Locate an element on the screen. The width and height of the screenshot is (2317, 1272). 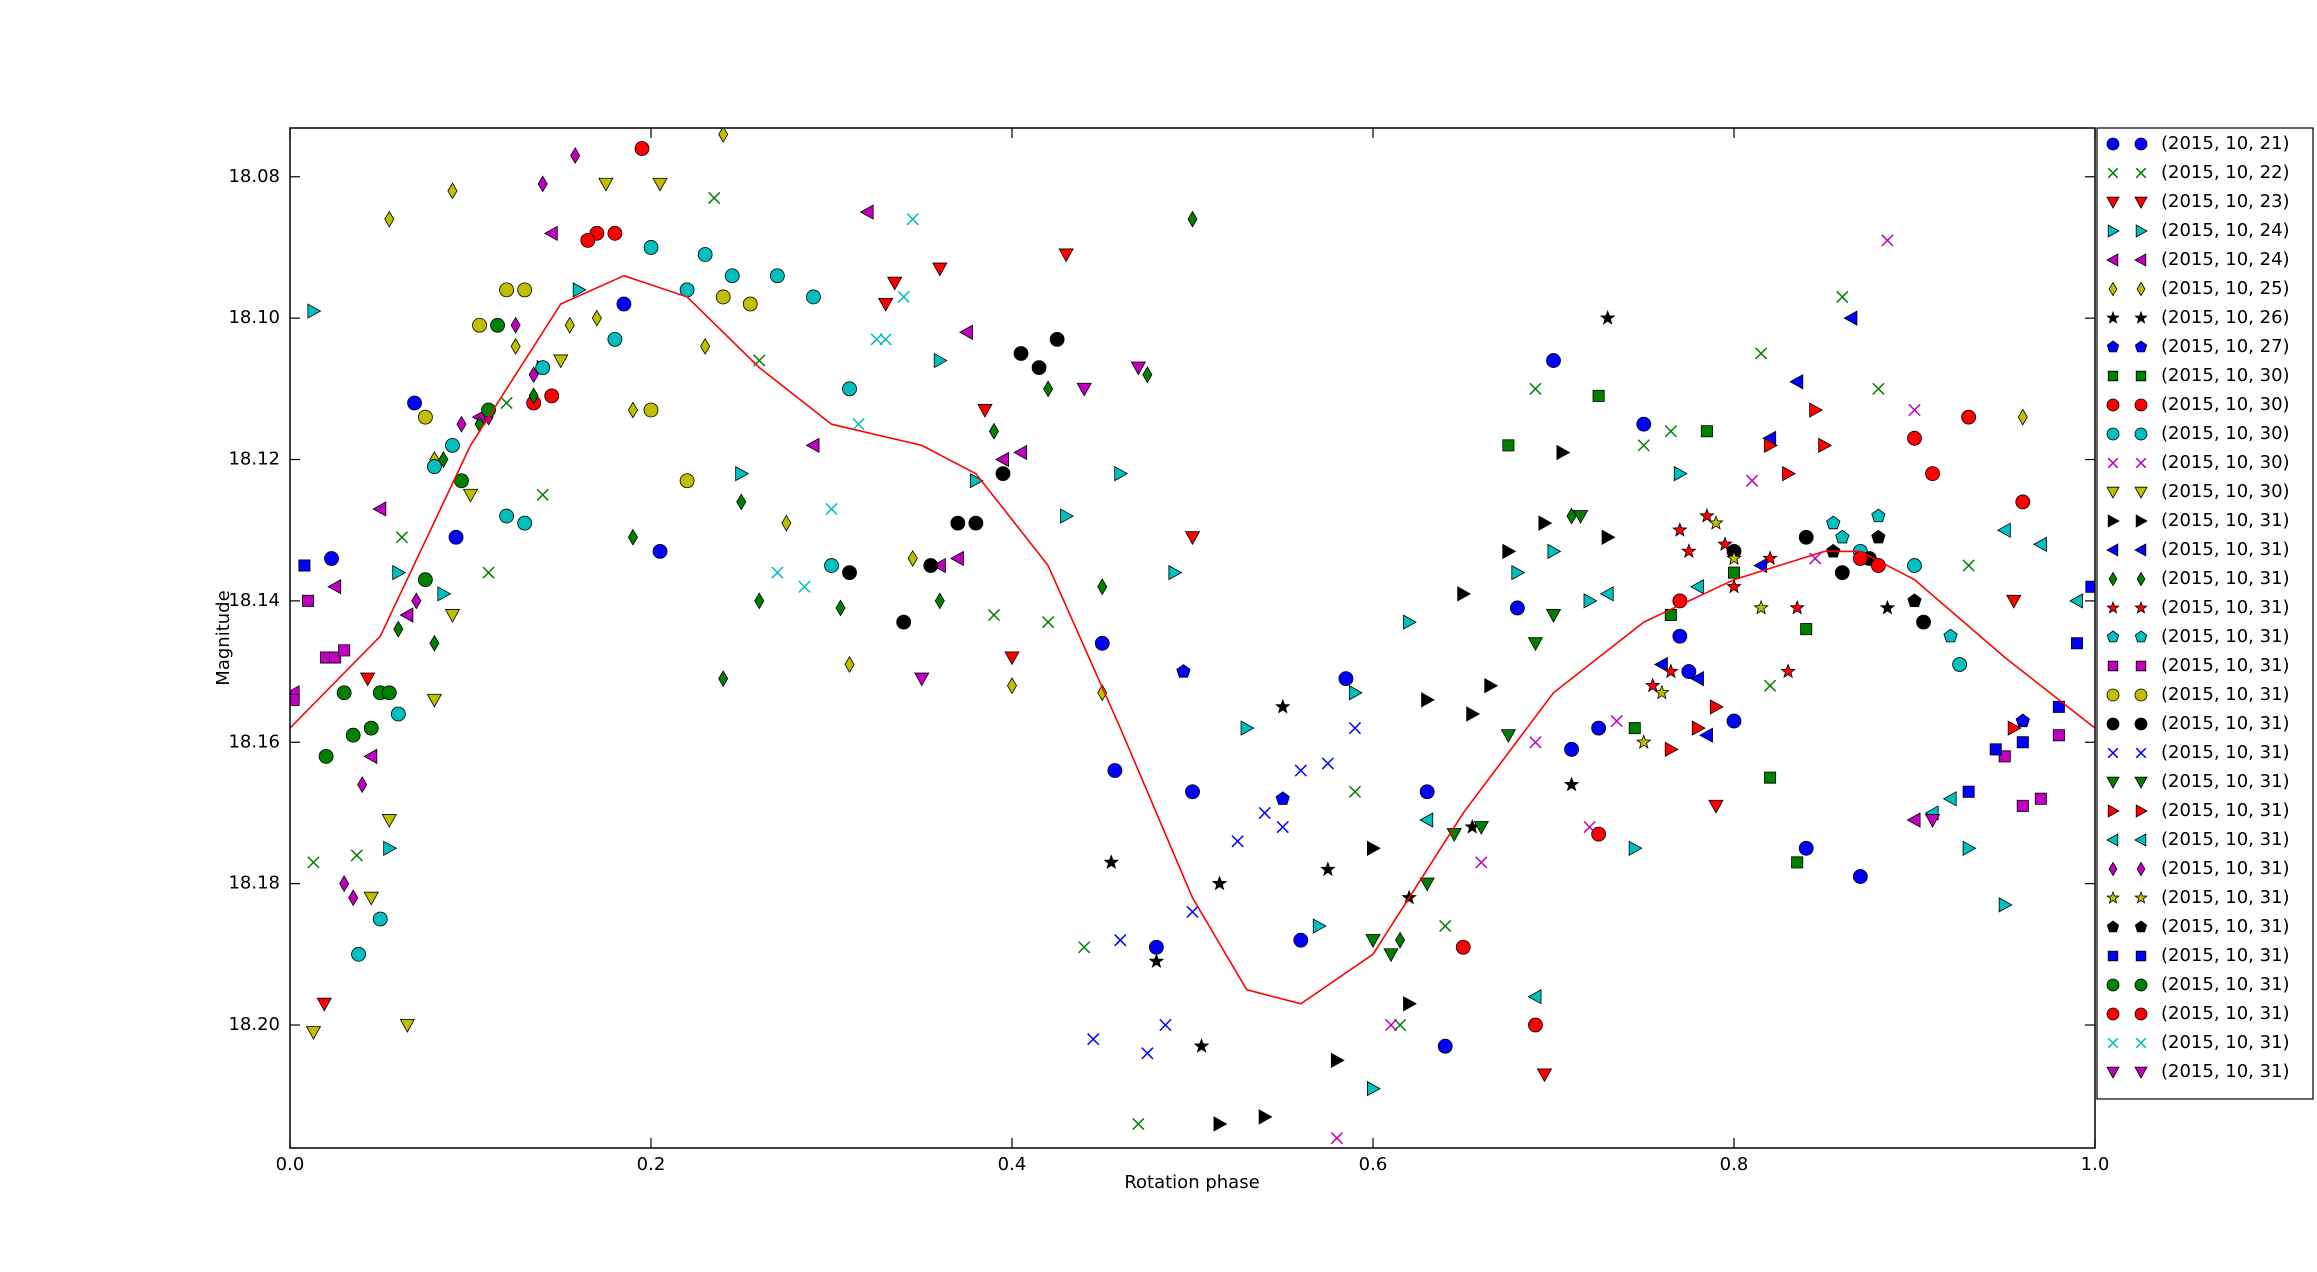
legend-label: (2015, 10, 30) is located at coordinates (2225, 375).